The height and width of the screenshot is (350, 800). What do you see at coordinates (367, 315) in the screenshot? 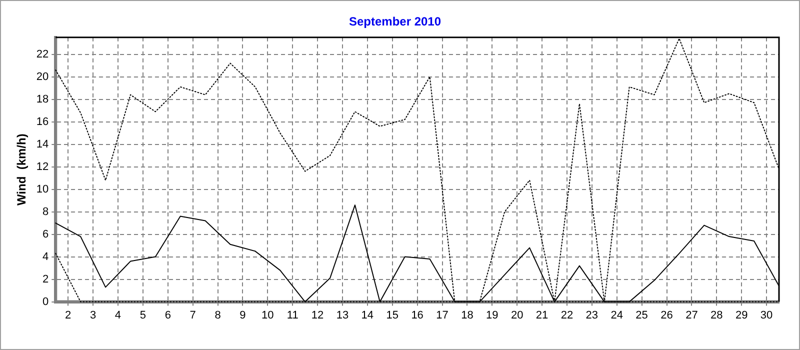
I see `x-tick-label: 14` at bounding box center [367, 315].